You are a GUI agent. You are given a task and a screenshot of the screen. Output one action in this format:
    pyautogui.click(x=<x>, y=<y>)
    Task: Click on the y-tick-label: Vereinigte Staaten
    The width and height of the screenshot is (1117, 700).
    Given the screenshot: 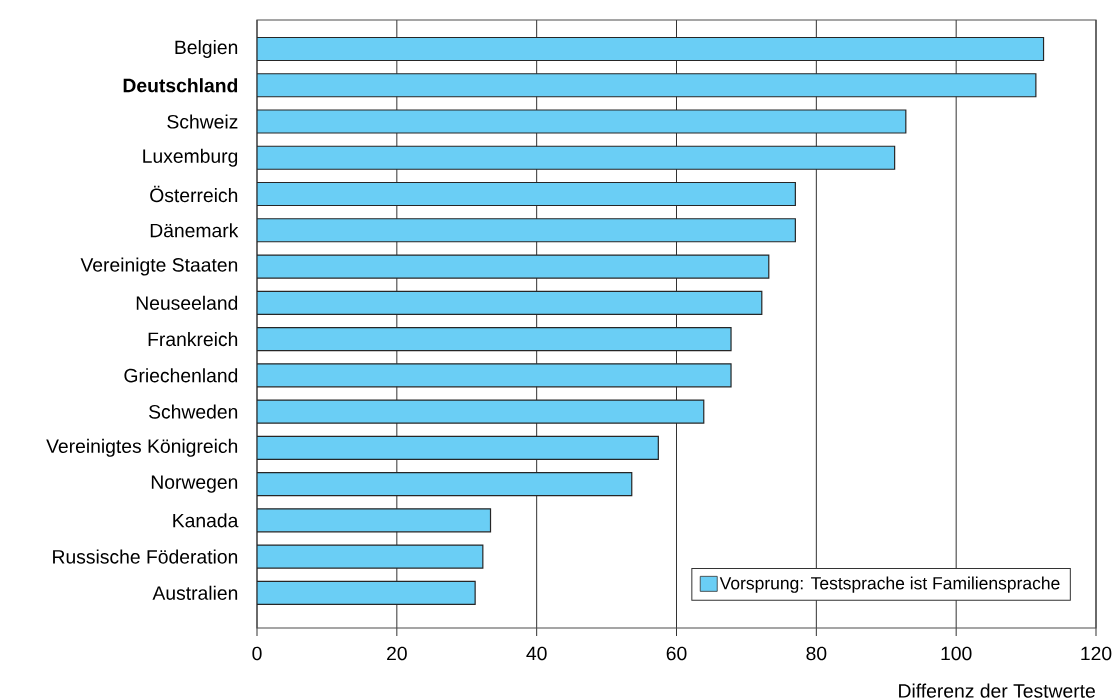 What is the action you would take?
    pyautogui.click(x=159, y=266)
    